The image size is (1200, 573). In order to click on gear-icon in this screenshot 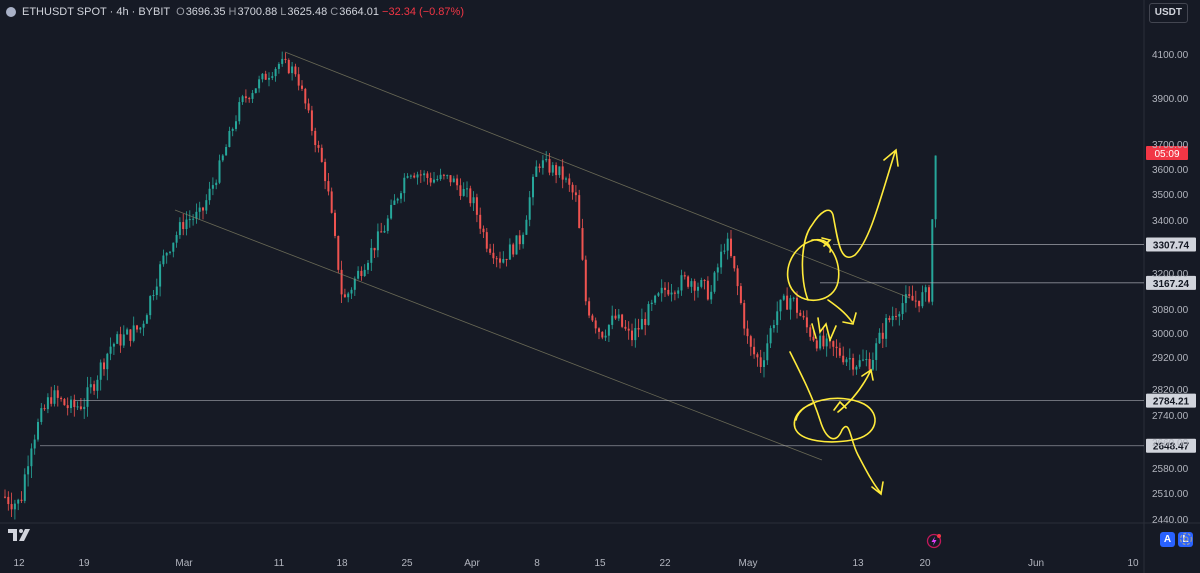, I will do `click(1186, 539)`.